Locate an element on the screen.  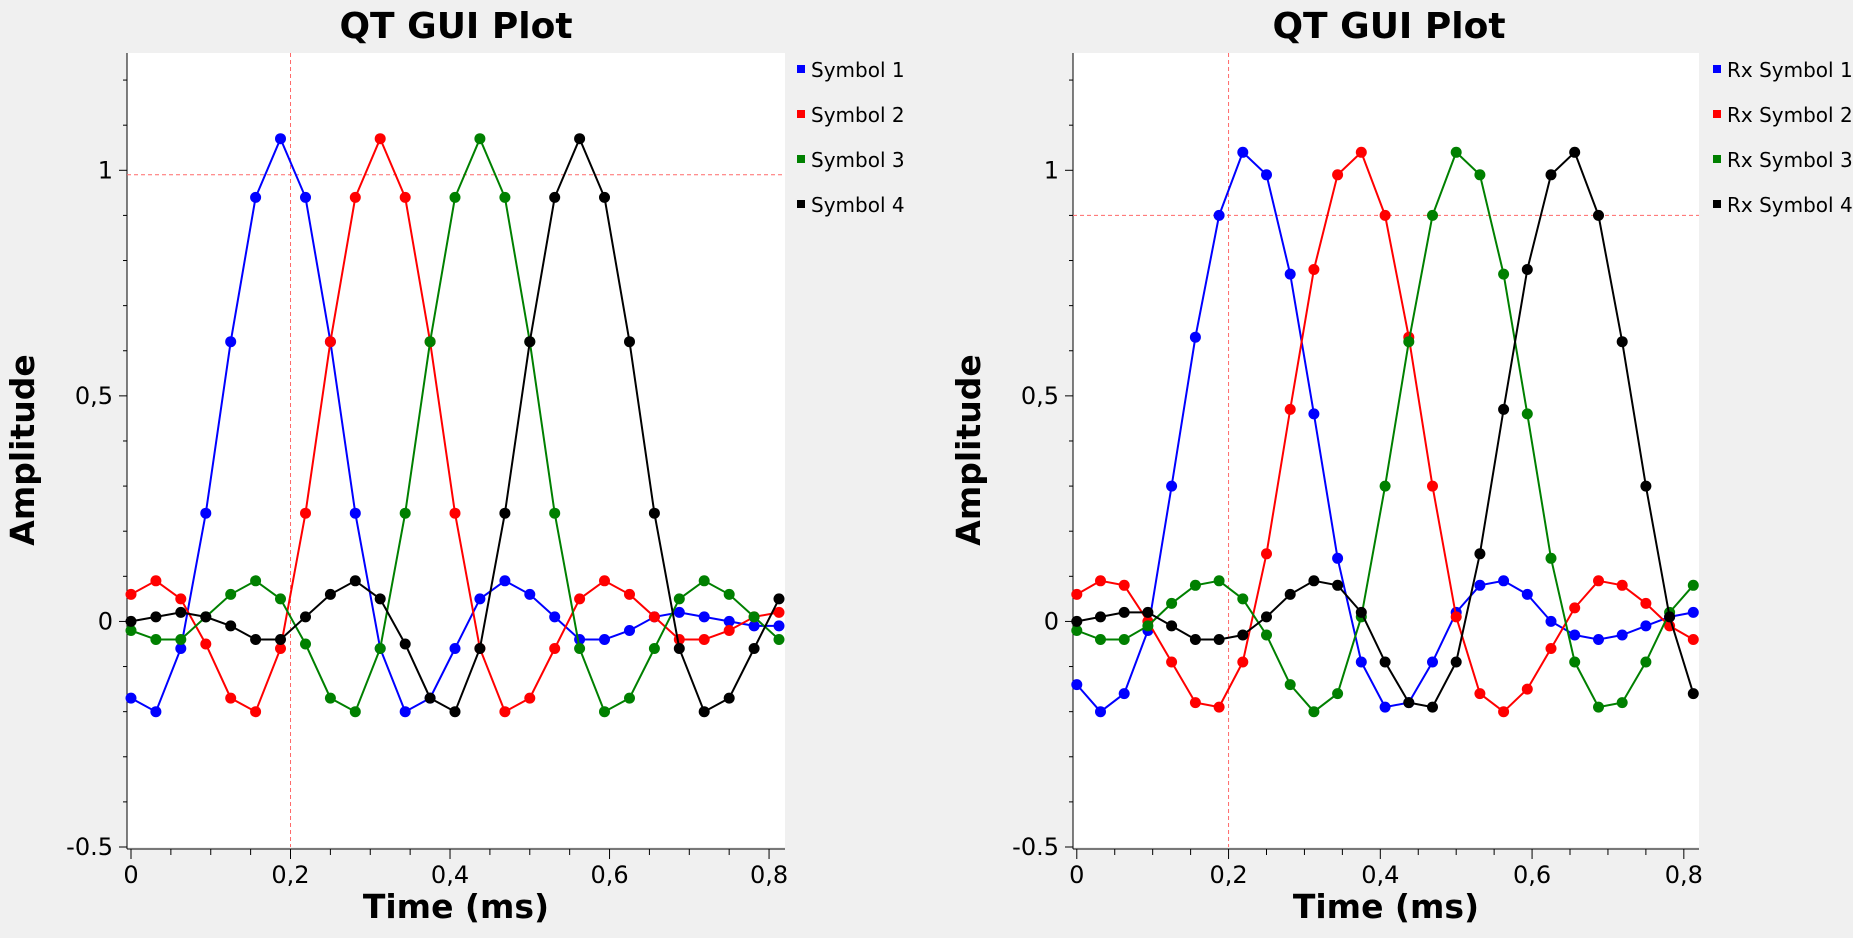
legend-item-3: Symbol 3 is located at coordinates (851, 160).